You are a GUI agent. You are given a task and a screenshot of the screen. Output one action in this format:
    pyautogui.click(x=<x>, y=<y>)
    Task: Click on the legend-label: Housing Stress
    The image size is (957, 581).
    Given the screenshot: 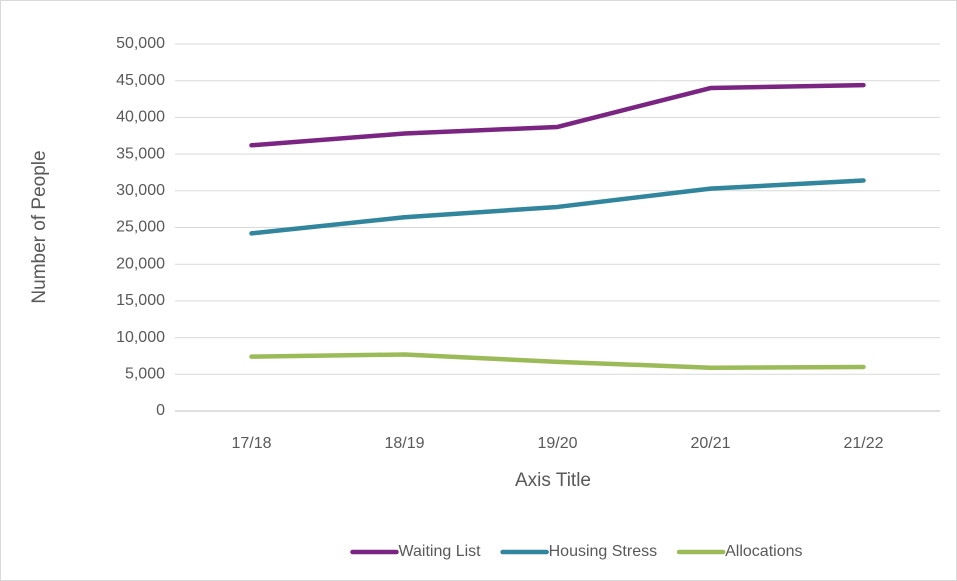 What is the action you would take?
    pyautogui.click(x=603, y=551)
    